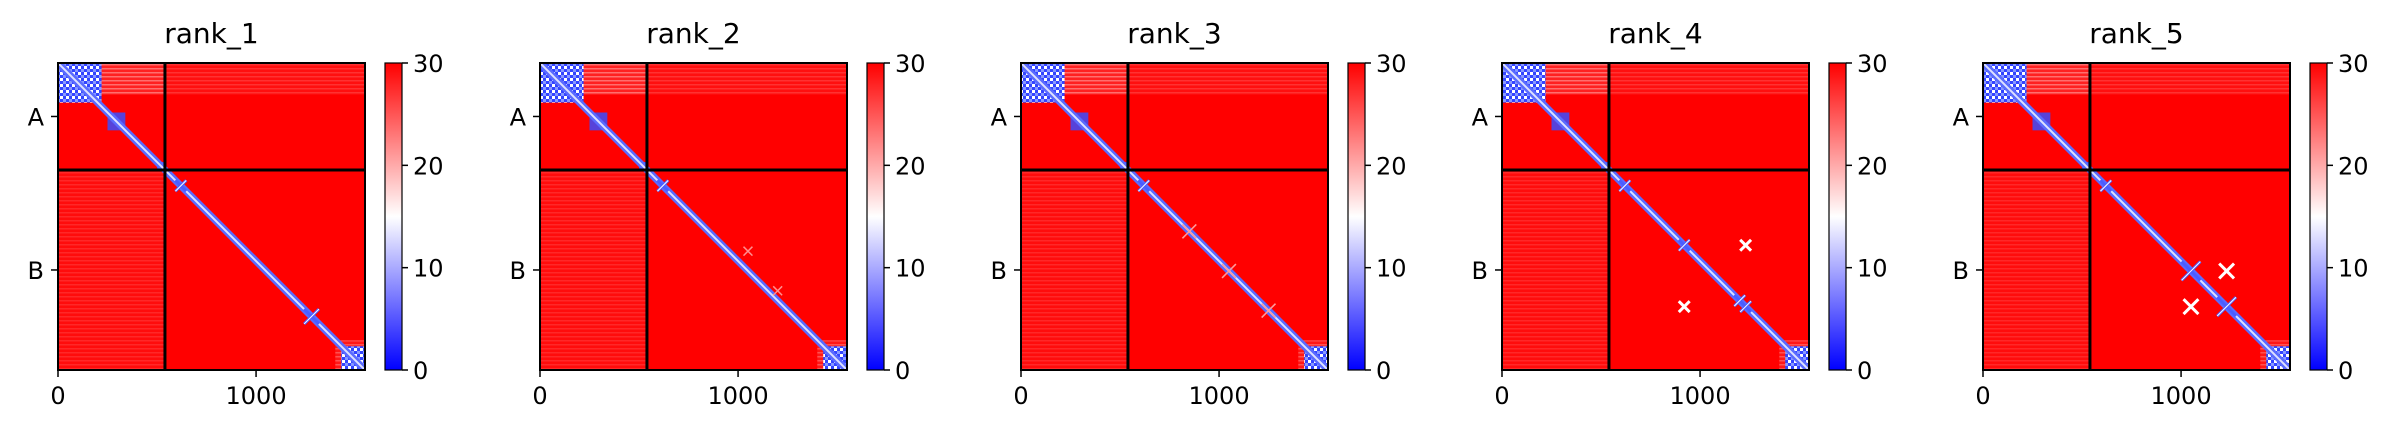 This screenshot has height=438, width=2401. Describe the element at coordinates (211, 33) in the screenshot. I see `panel-title: rank_1` at that location.